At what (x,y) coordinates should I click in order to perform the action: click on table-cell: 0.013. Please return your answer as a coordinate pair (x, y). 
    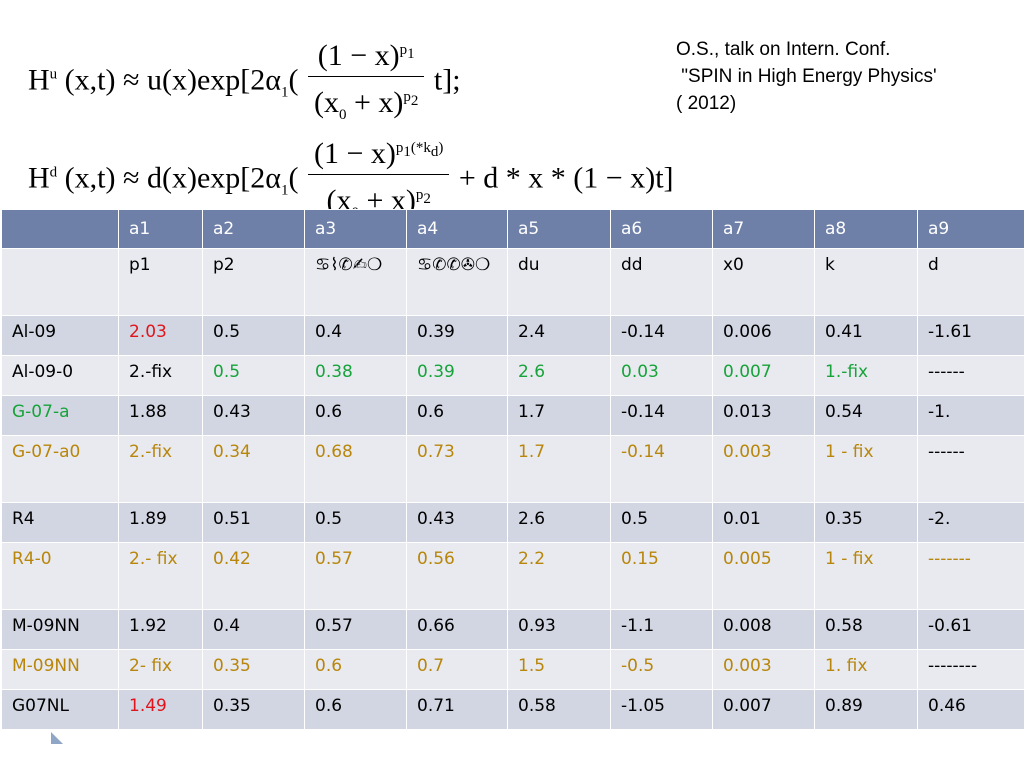
    Looking at the image, I should click on (763, 415).